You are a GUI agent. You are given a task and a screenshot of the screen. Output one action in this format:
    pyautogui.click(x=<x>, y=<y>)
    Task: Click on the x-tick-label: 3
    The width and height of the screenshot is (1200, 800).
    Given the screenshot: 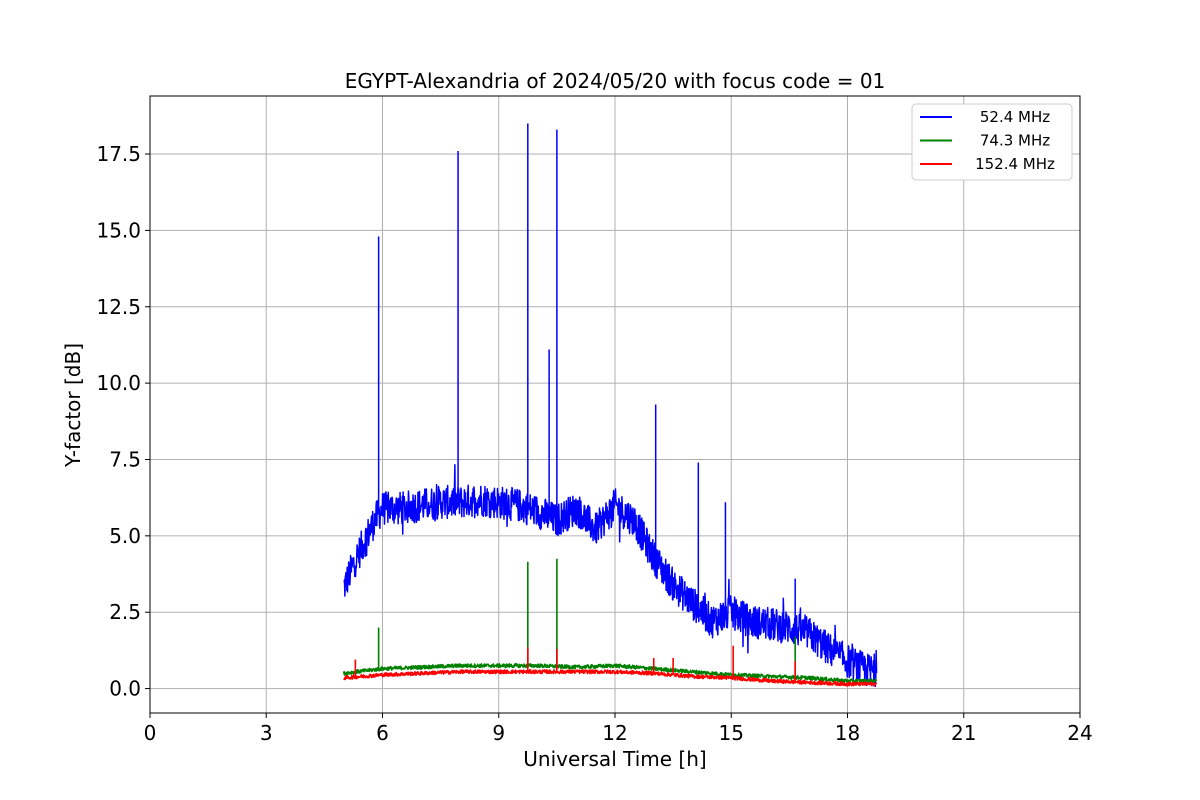 What is the action you would take?
    pyautogui.click(x=266, y=733)
    